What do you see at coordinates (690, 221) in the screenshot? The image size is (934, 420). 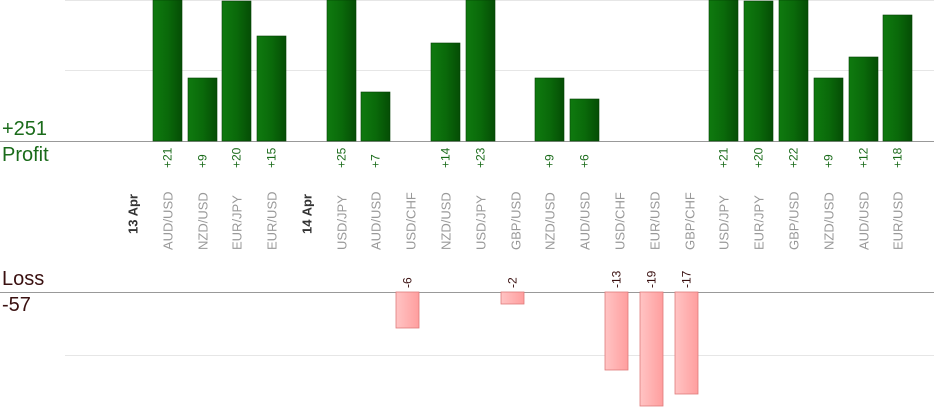 I see `pair-label: GBP/CHF` at bounding box center [690, 221].